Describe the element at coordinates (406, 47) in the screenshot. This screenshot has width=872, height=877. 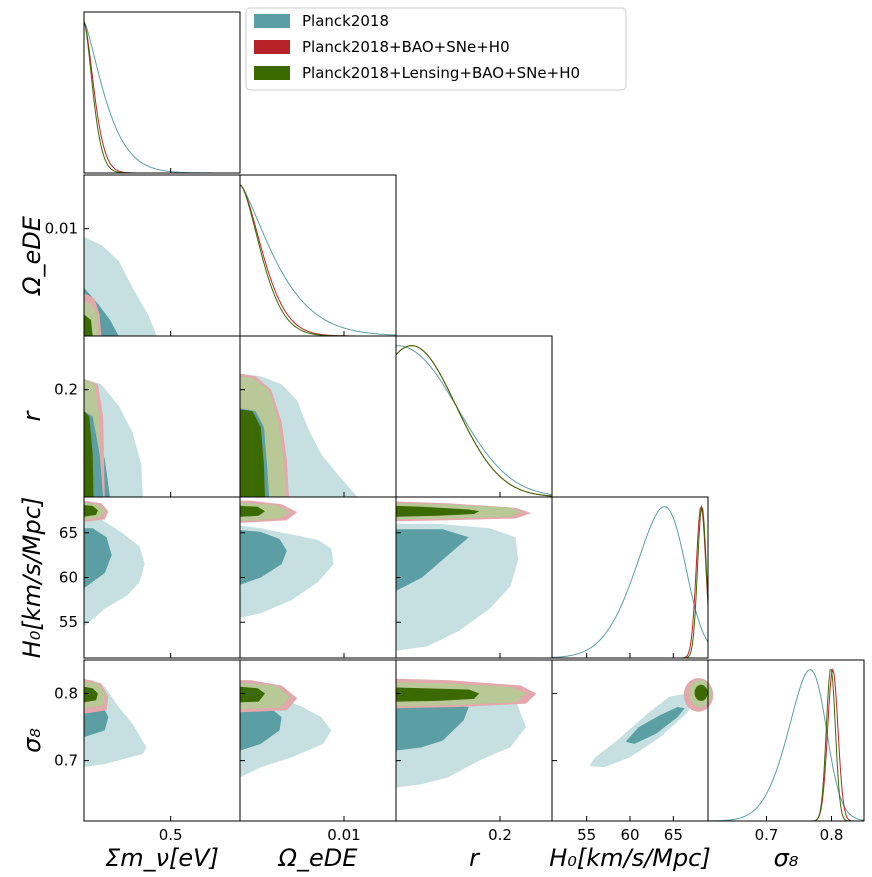
I see `legend-label-bao: Planck2018+BAO+SNe+H0` at that location.